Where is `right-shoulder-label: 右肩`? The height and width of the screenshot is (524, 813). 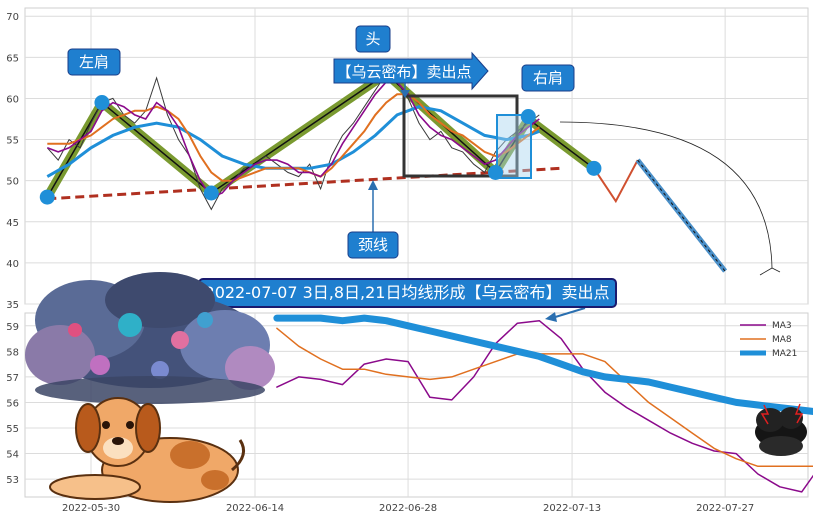 right-shoulder-label: 右肩 is located at coordinates (548, 78).